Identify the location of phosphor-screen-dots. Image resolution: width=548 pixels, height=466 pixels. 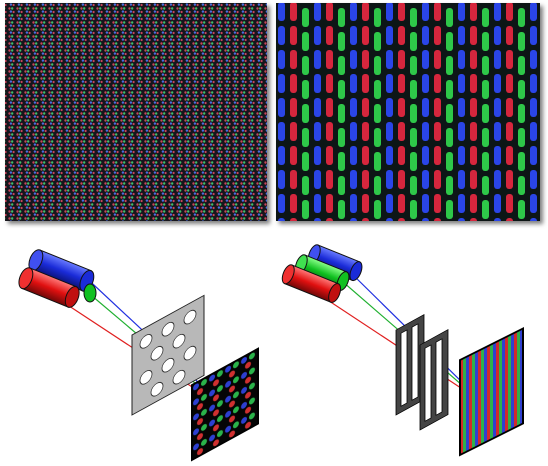
(225, 404).